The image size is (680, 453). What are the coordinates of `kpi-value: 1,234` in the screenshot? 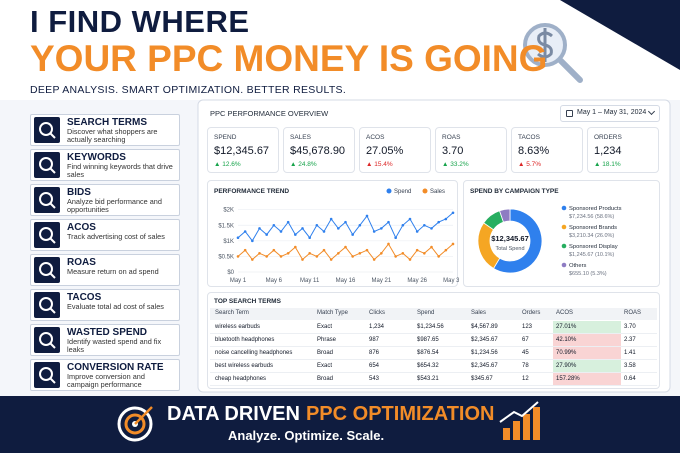 It's located at (608, 151).